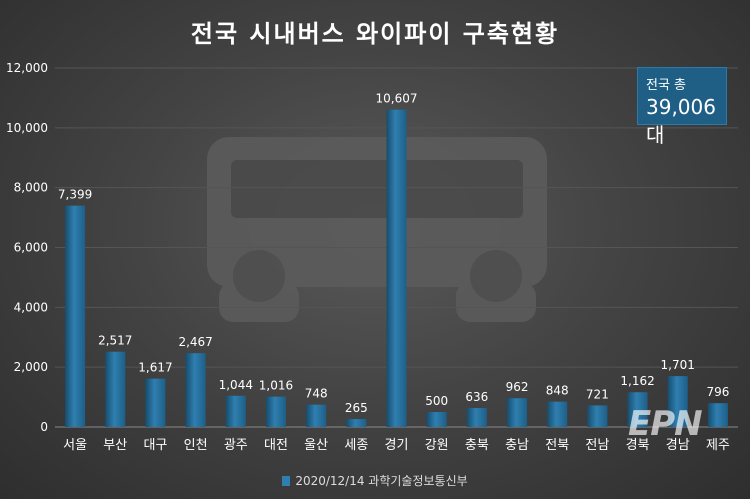  What do you see at coordinates (196, 445) in the screenshot?
I see `x-tick-label: 인천` at bounding box center [196, 445].